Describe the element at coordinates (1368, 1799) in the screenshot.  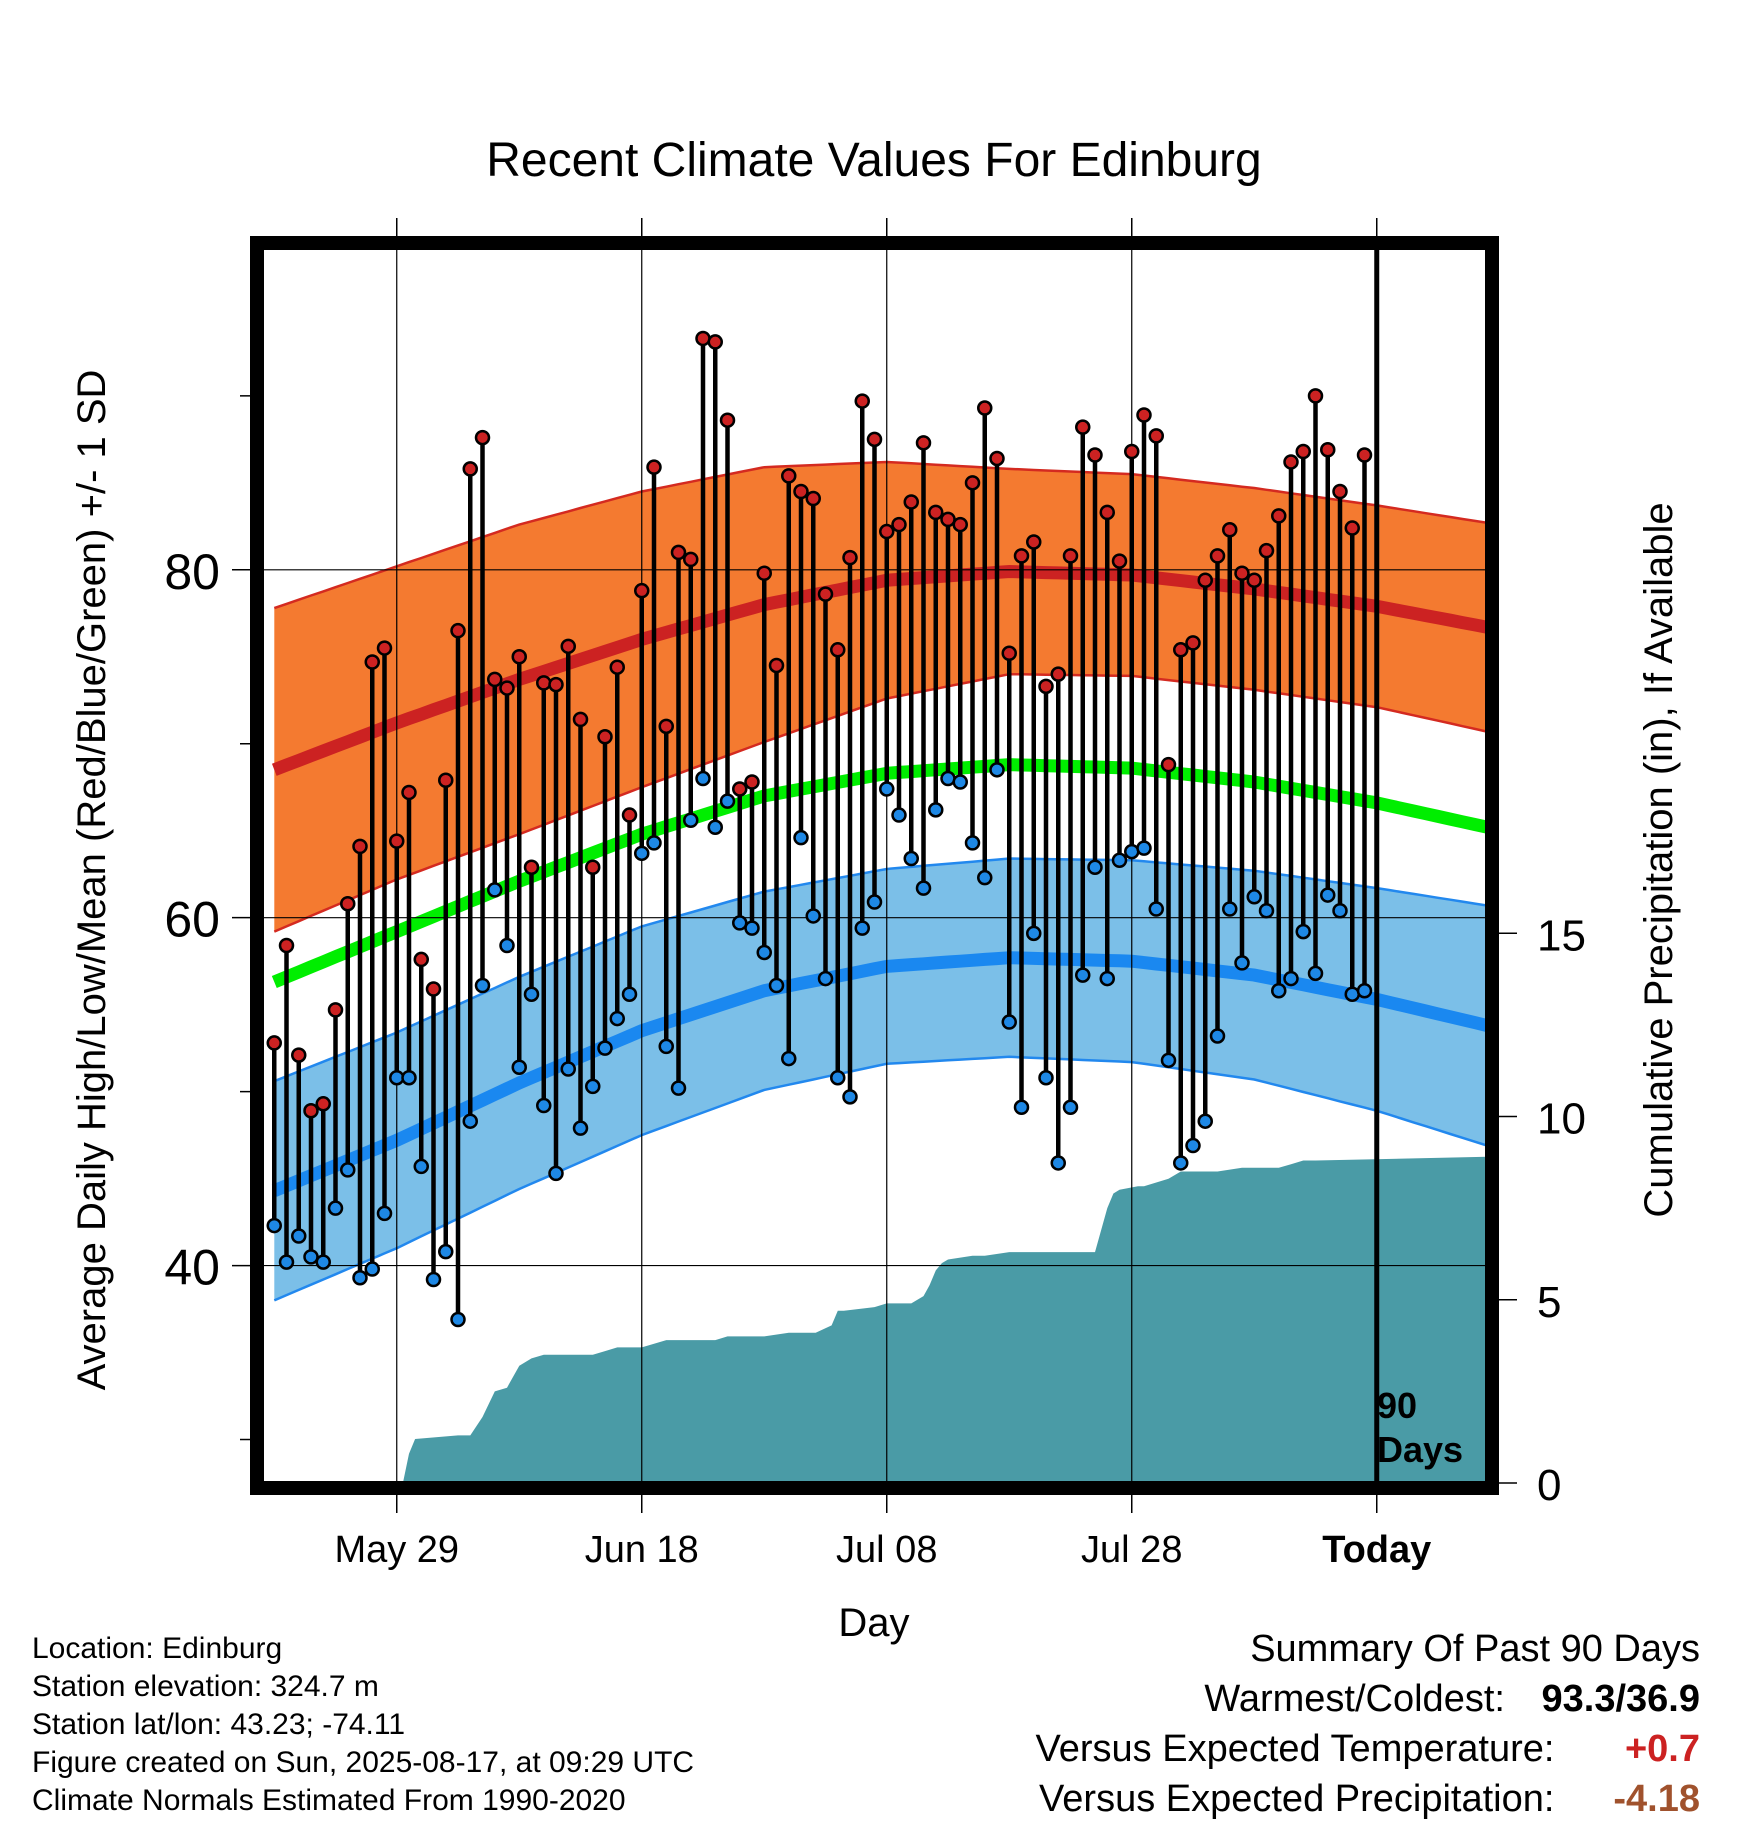
I see `precip-anomaly-row: Versus Expected Precipitation: -4.18` at that location.